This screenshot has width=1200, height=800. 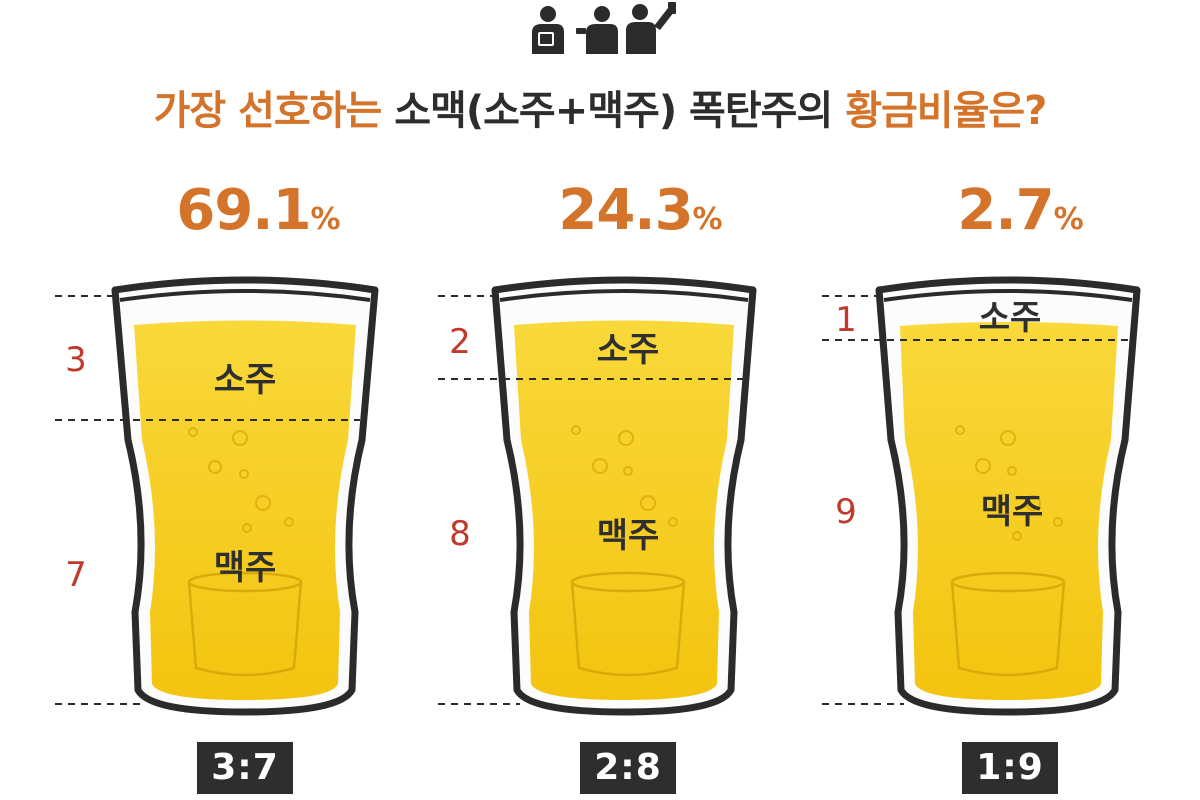 I want to click on glass-2-bubbles, so click(x=624, y=476).